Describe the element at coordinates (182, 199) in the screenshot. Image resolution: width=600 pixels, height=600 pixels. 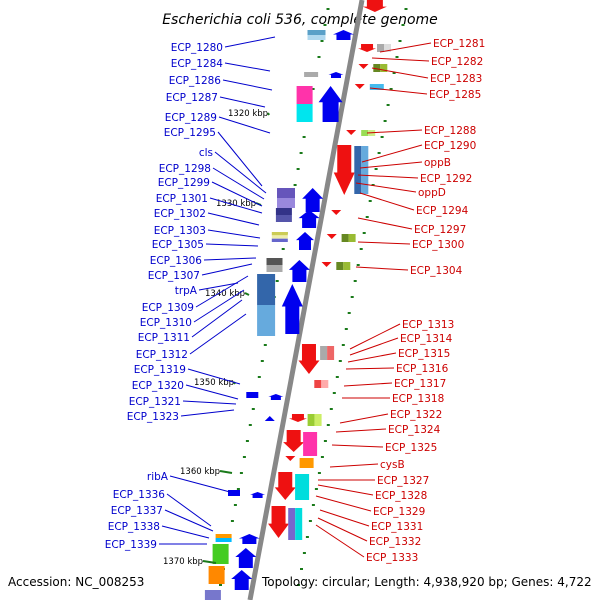
I see `left-gene-label: ECP_1301` at that location.